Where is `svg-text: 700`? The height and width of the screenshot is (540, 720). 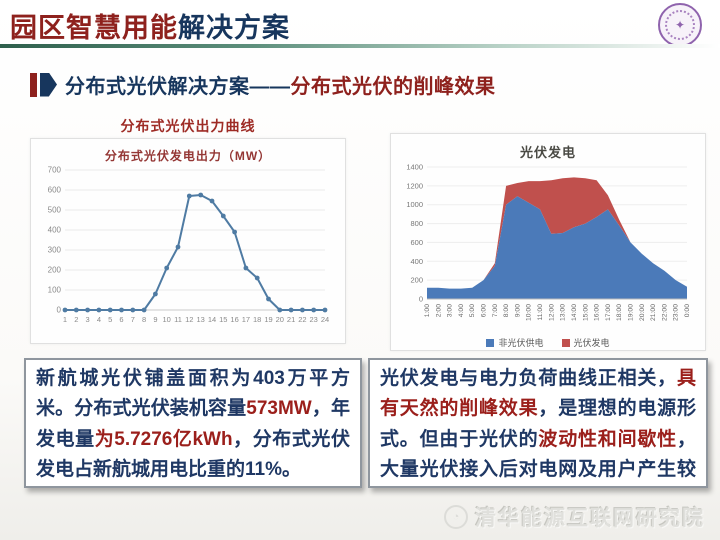 svg-text: 700 is located at coordinates (55, 170).